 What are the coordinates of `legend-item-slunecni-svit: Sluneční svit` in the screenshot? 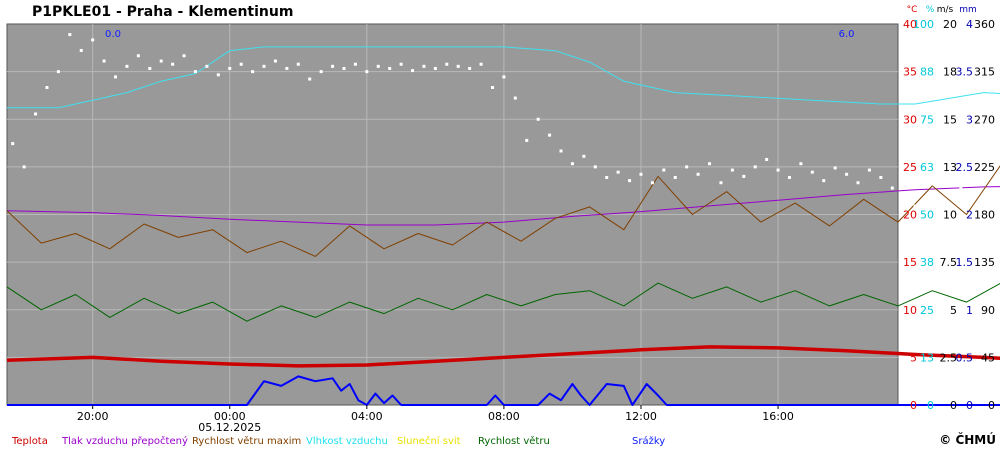 It's located at (429, 441).